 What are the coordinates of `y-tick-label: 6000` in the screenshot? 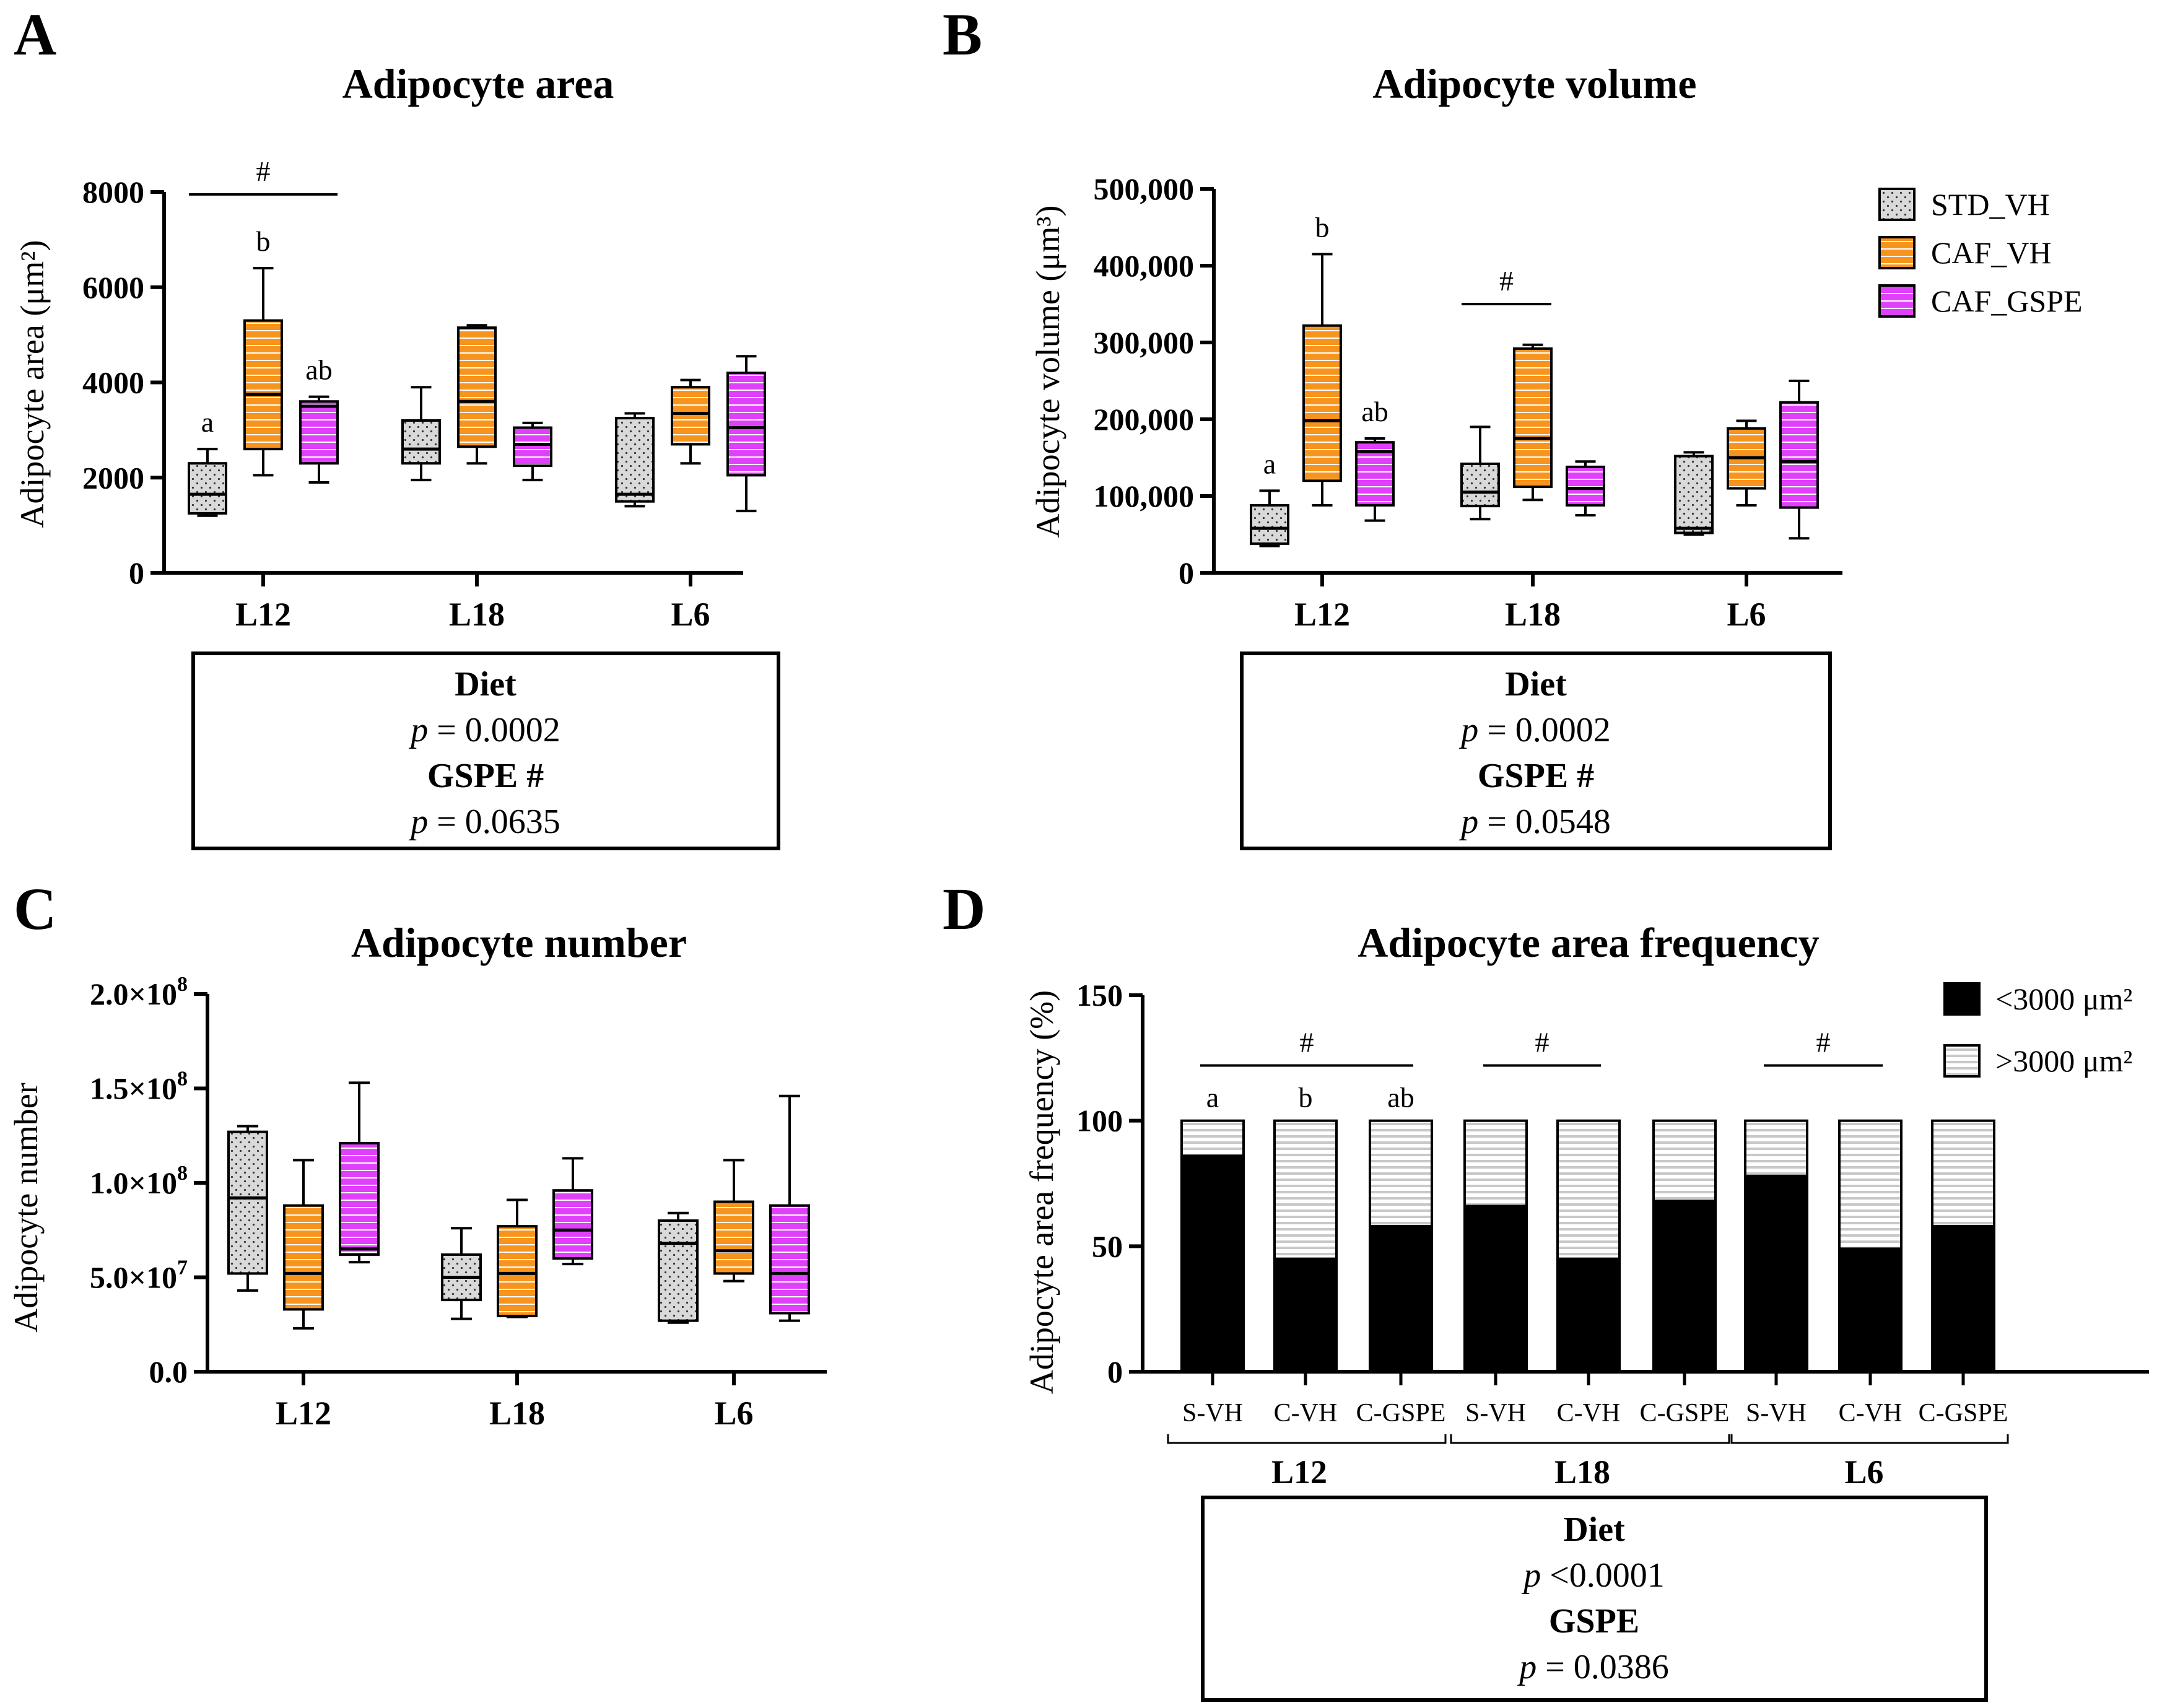 It's located at (113, 287).